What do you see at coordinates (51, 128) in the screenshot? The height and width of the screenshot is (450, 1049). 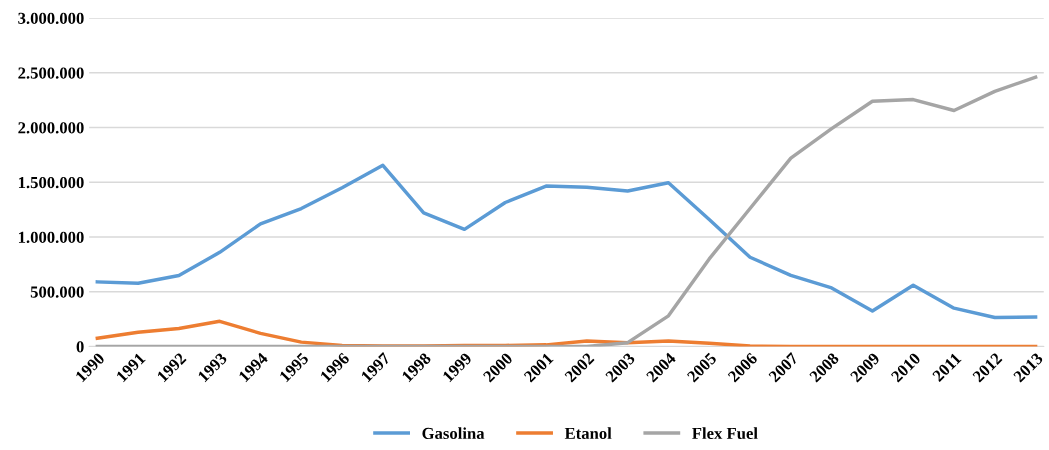 I see `y-tick-label: 2.000.000` at bounding box center [51, 128].